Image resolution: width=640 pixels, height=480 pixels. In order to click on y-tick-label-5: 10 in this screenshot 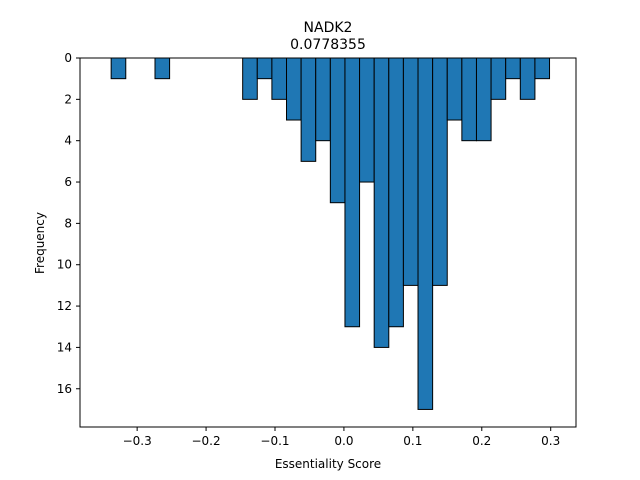, I will do `click(64, 265)`.